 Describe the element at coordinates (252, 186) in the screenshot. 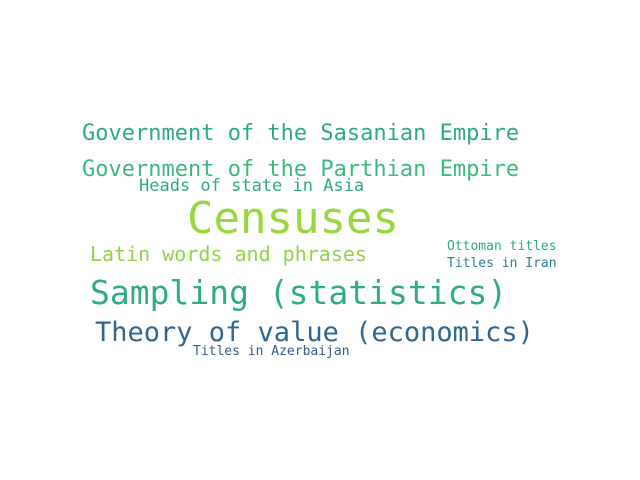

I see `word-heads-of-state-in-asia: Heads of state in Asia` at that location.